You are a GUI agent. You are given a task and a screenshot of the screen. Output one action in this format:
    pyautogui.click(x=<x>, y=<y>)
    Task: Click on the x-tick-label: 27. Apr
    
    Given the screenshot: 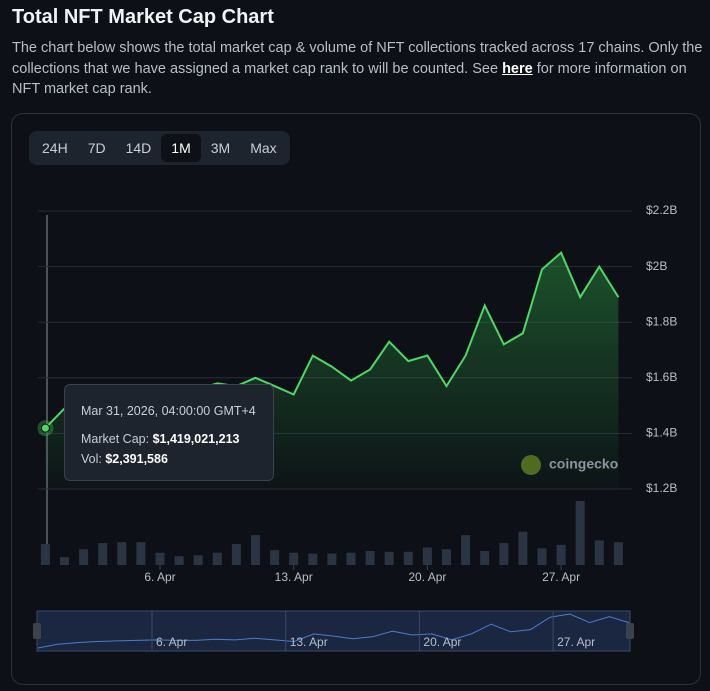 What is the action you would take?
    pyautogui.click(x=561, y=577)
    